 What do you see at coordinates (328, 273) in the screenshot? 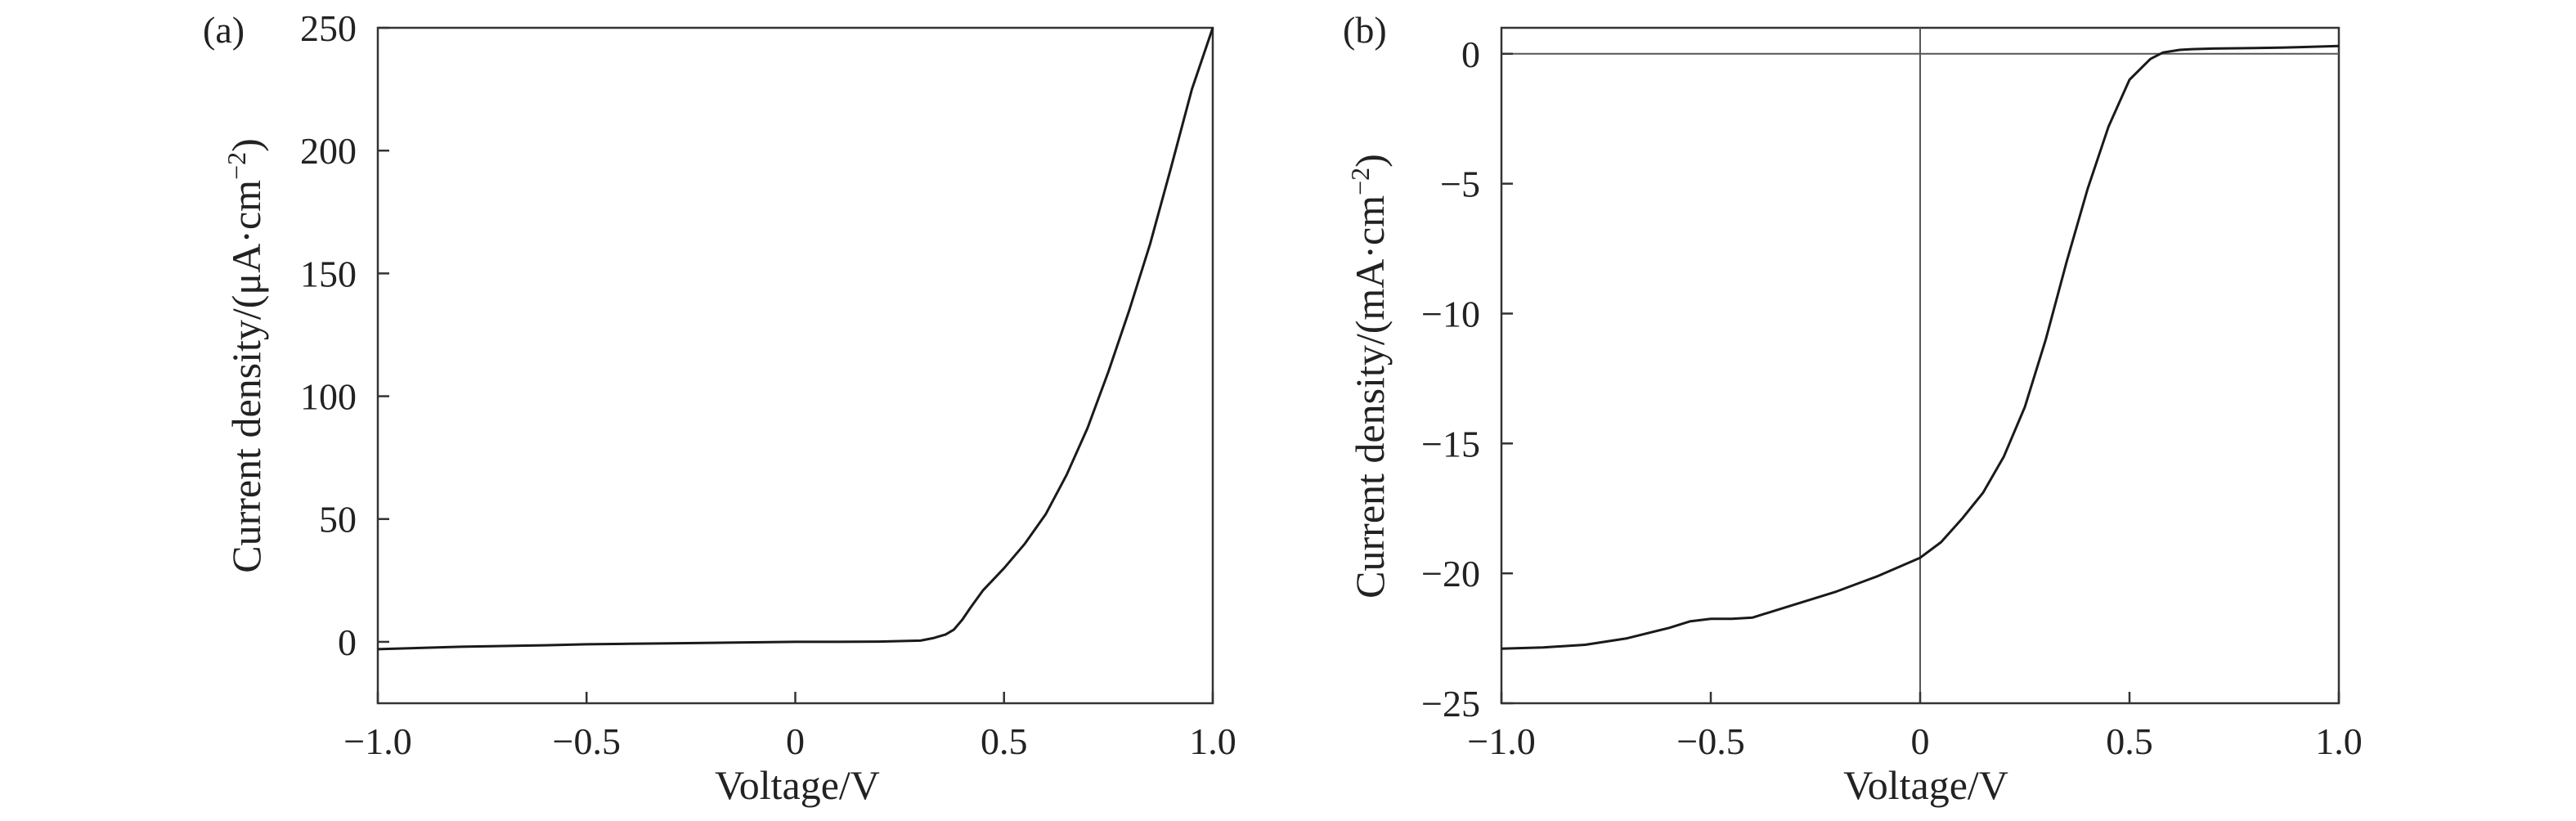
I see `panel-a-y-tick-label: 150` at bounding box center [328, 273].